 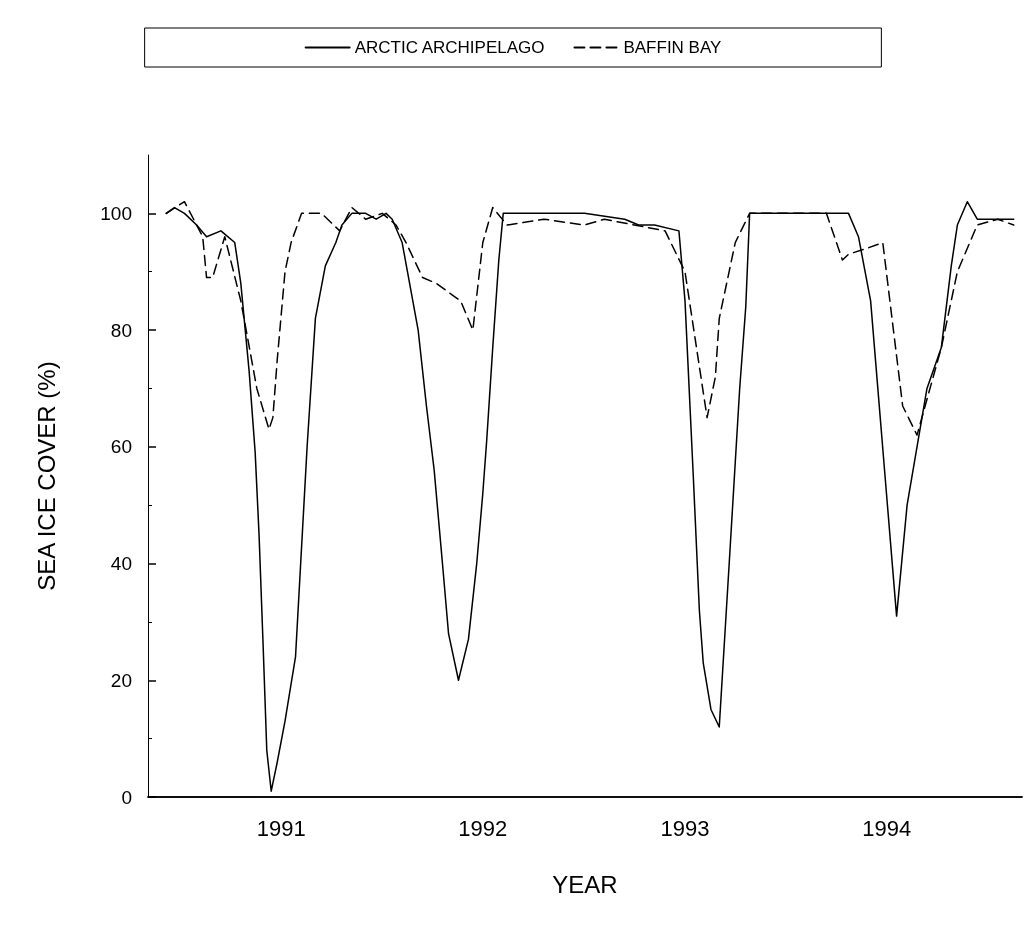 I want to click on y-tick-label: 100, so click(x=116, y=213).